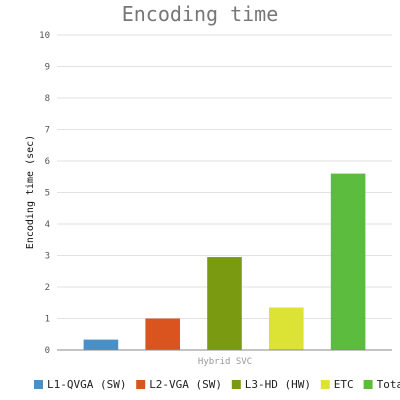 This screenshot has height=400, width=400. What do you see at coordinates (47, 194) in the screenshot?
I see `y-tick-label: 5` at bounding box center [47, 194].